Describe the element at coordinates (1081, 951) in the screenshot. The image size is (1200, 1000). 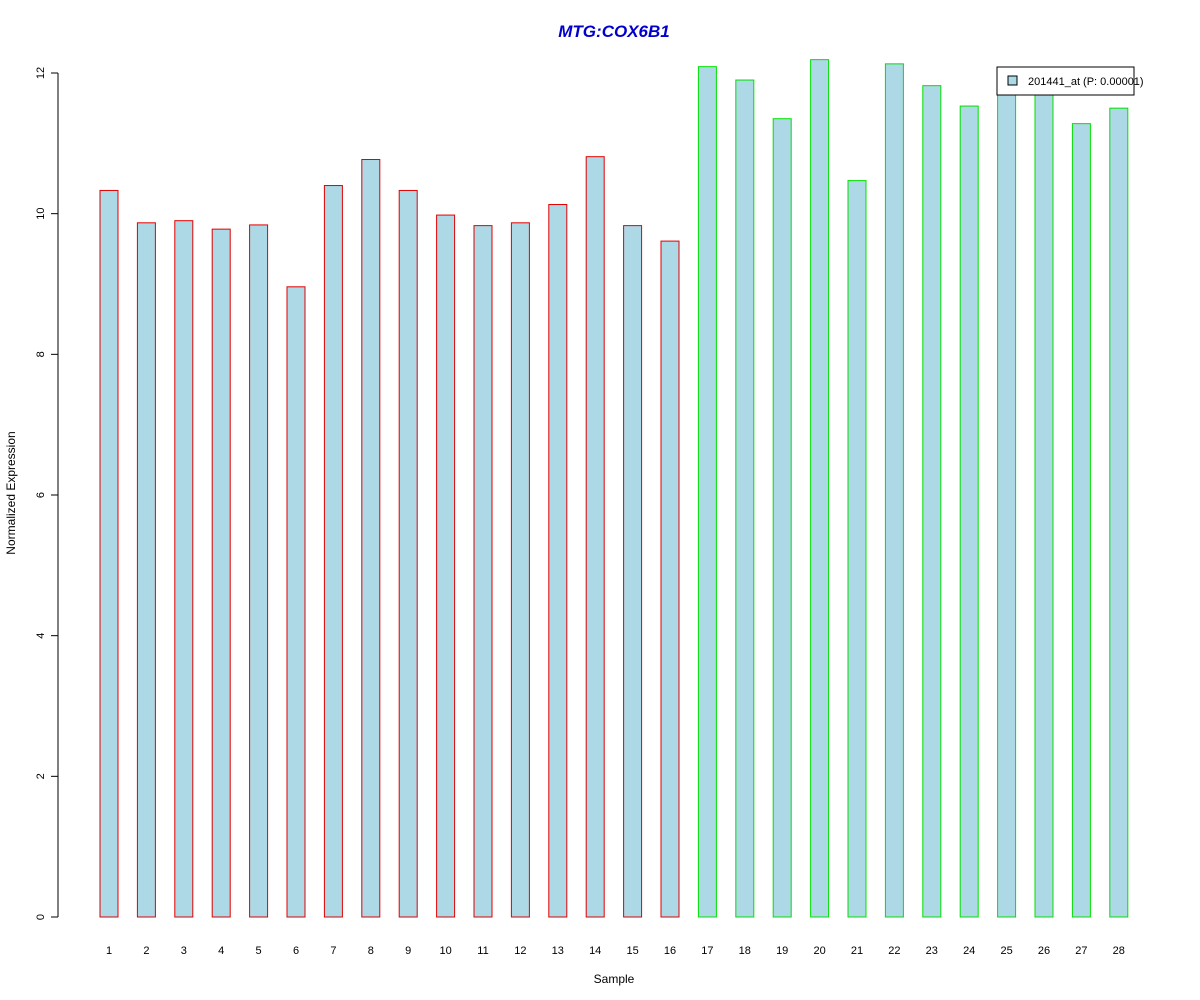
I see `x-tick-label: 27` at that location.